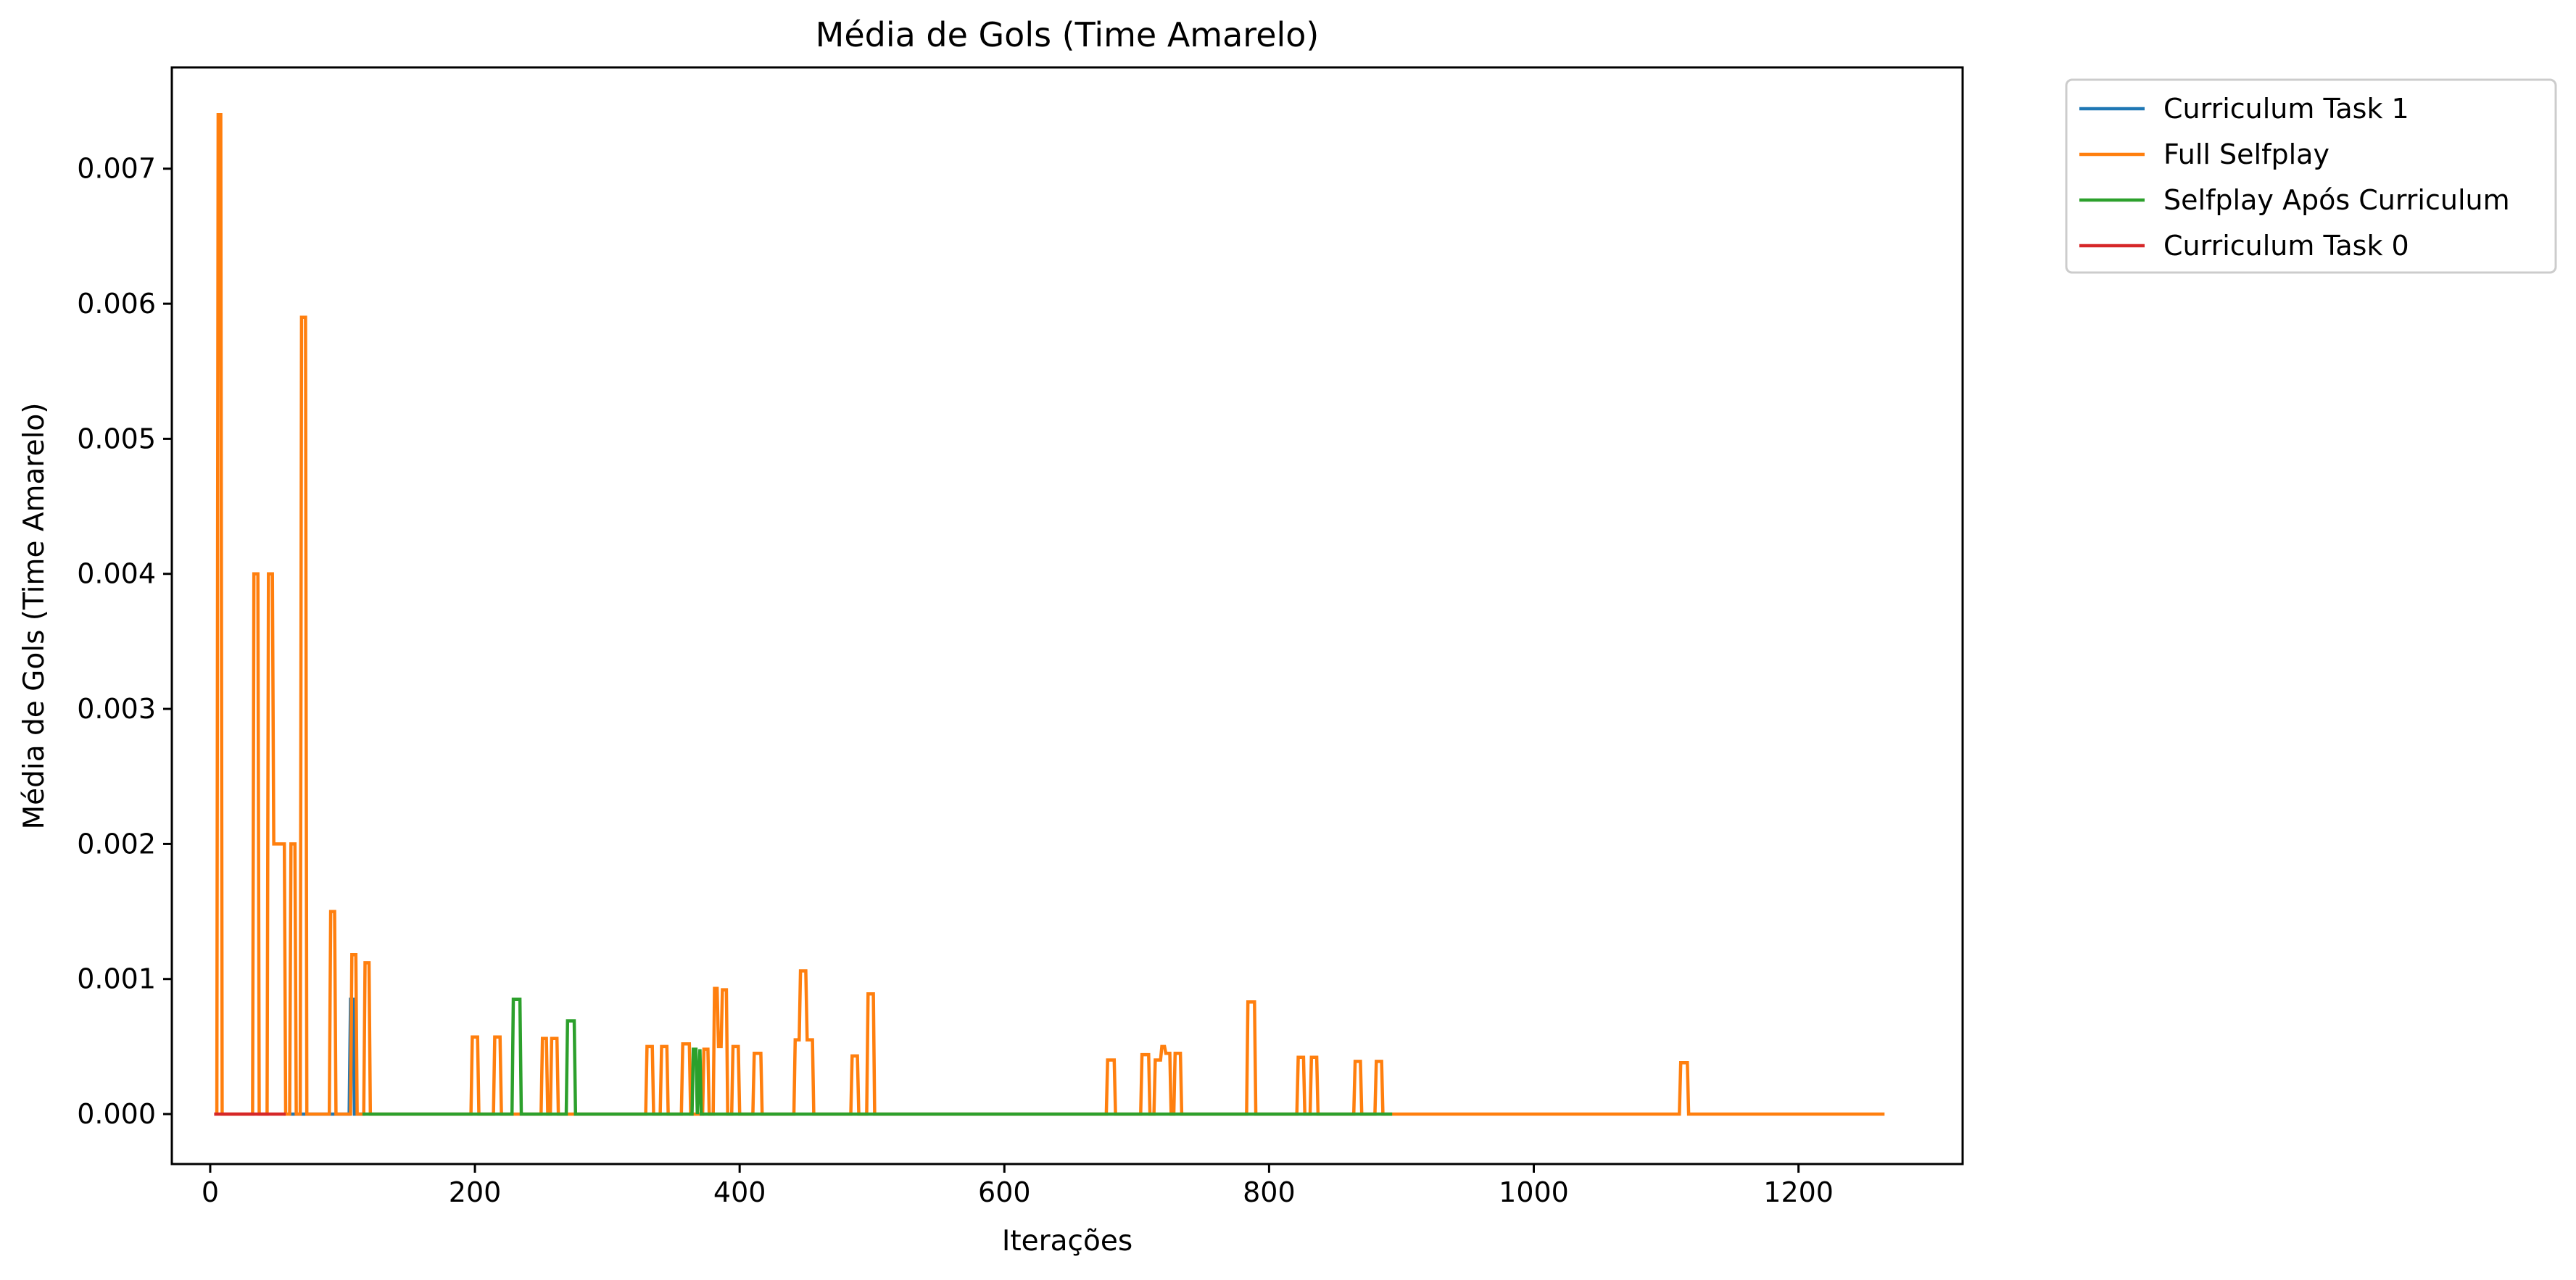  I want to click on legend-label-2: Full Selfplay, so click(2246, 154).